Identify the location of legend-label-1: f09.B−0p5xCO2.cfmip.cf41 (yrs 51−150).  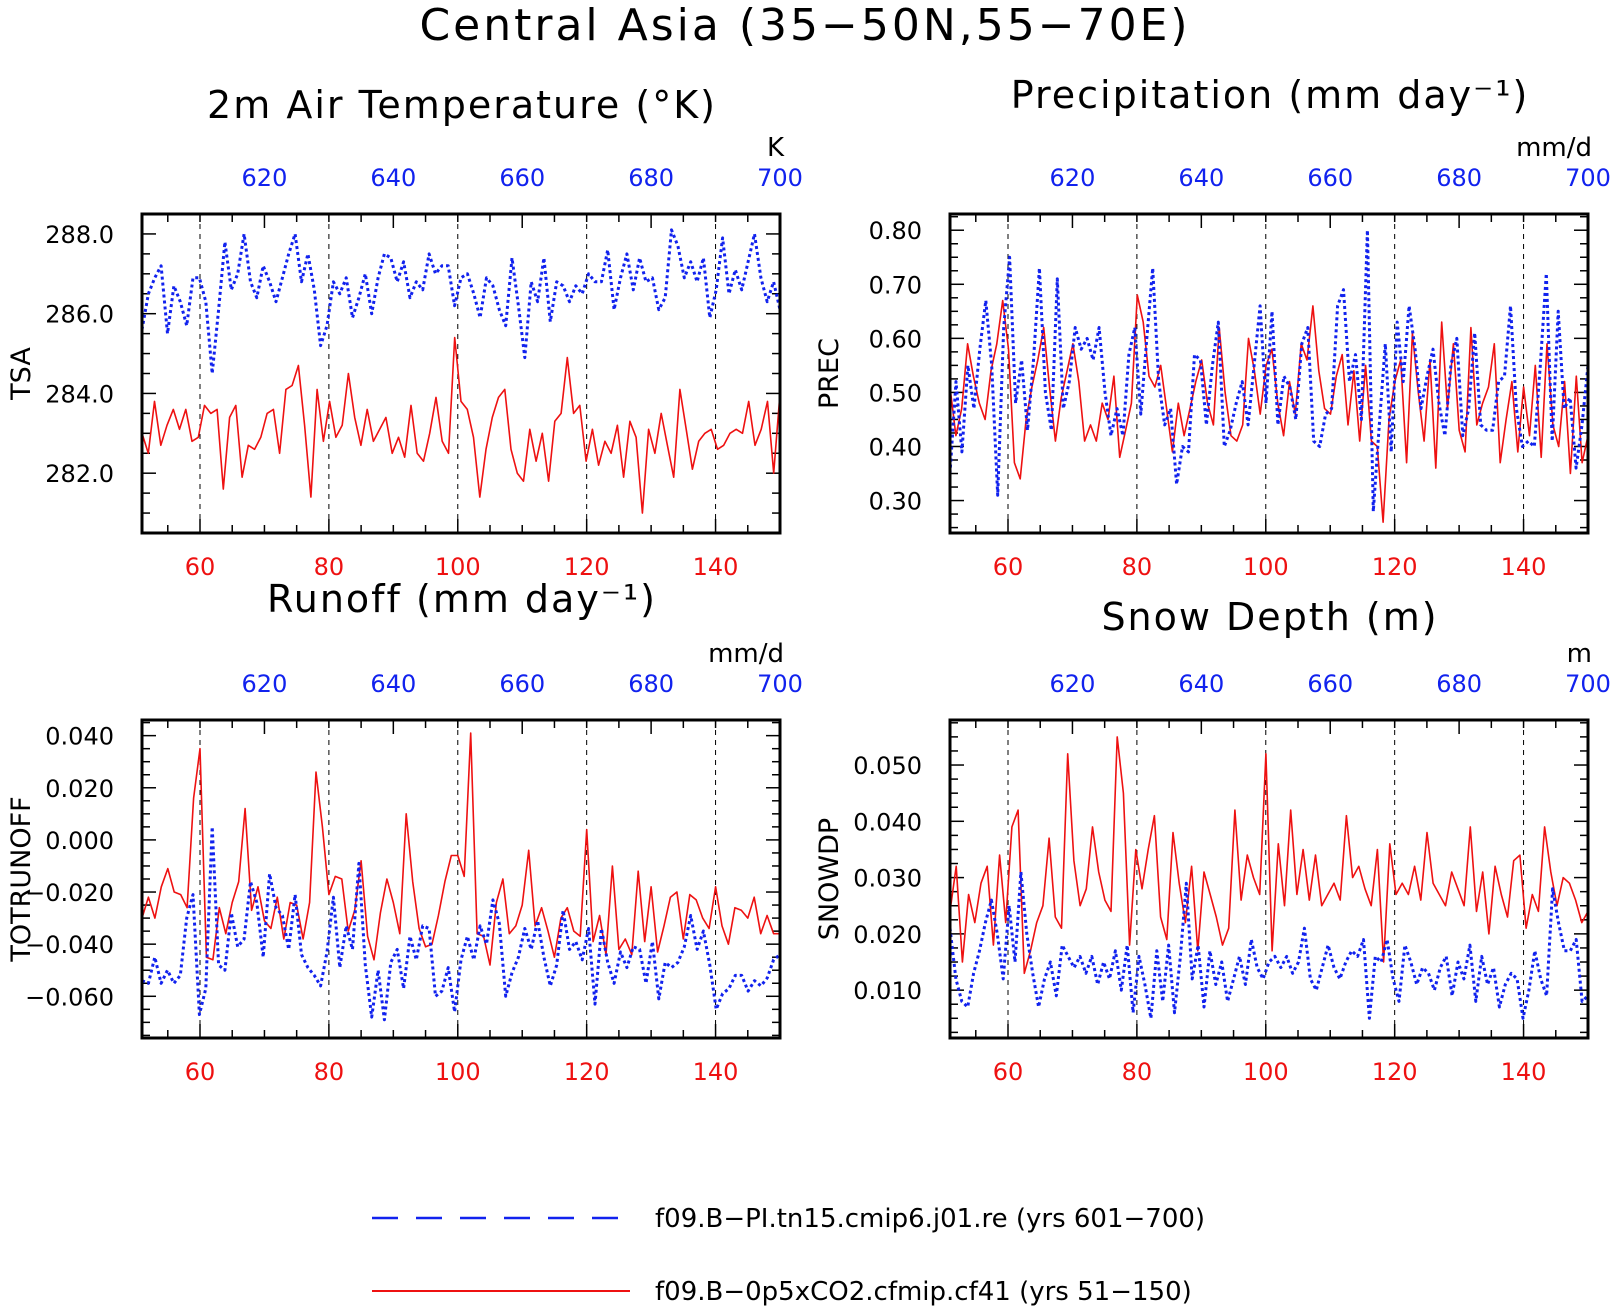
(923, 1292).